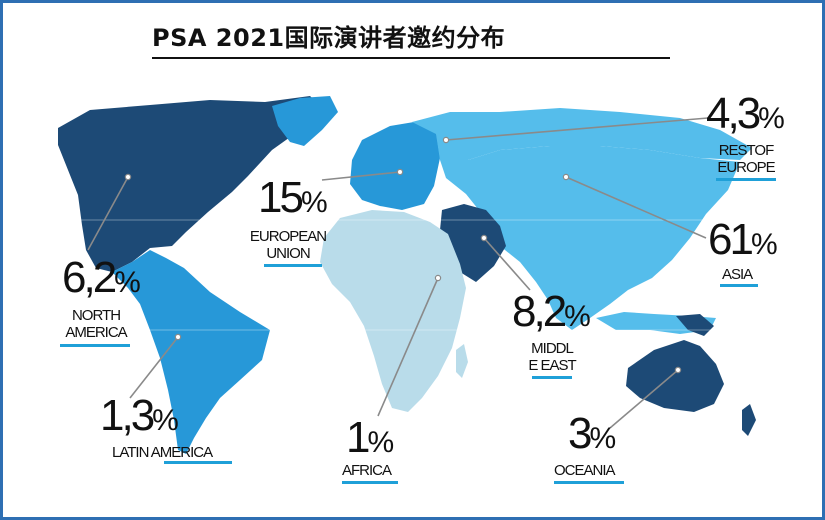 This screenshot has height=520, width=825. What do you see at coordinates (367, 470) in the screenshot?
I see `label-africa: AFRICA` at bounding box center [367, 470].